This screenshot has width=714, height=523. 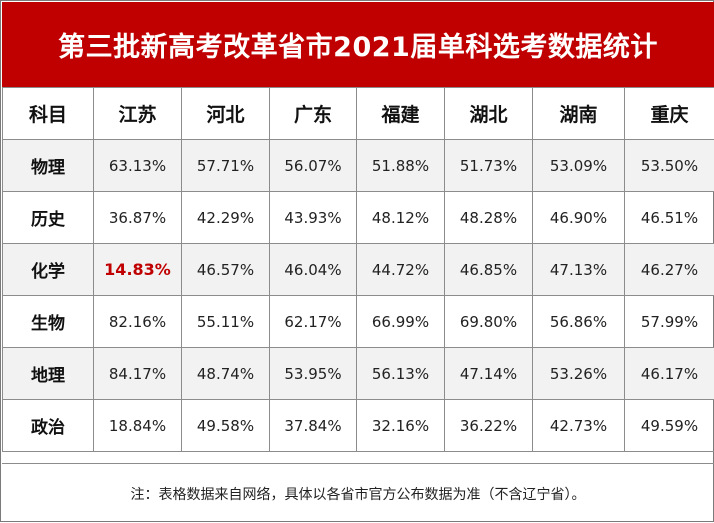 What do you see at coordinates (489, 270) in the screenshot?
I see `table-cell: 46.85%` at bounding box center [489, 270].